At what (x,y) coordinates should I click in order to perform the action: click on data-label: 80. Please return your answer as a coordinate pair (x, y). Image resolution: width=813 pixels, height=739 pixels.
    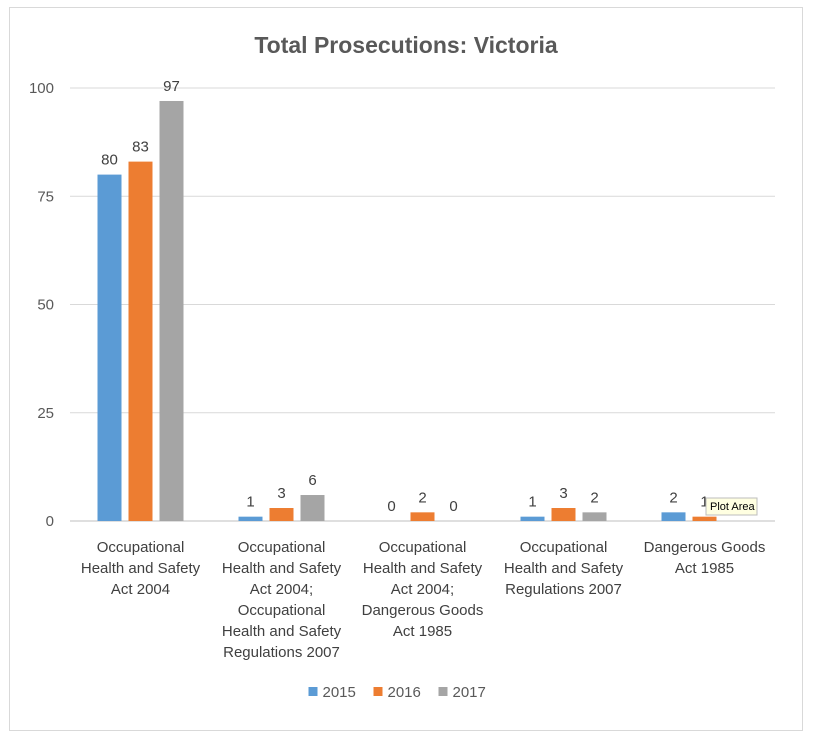
    Looking at the image, I should click on (109, 160).